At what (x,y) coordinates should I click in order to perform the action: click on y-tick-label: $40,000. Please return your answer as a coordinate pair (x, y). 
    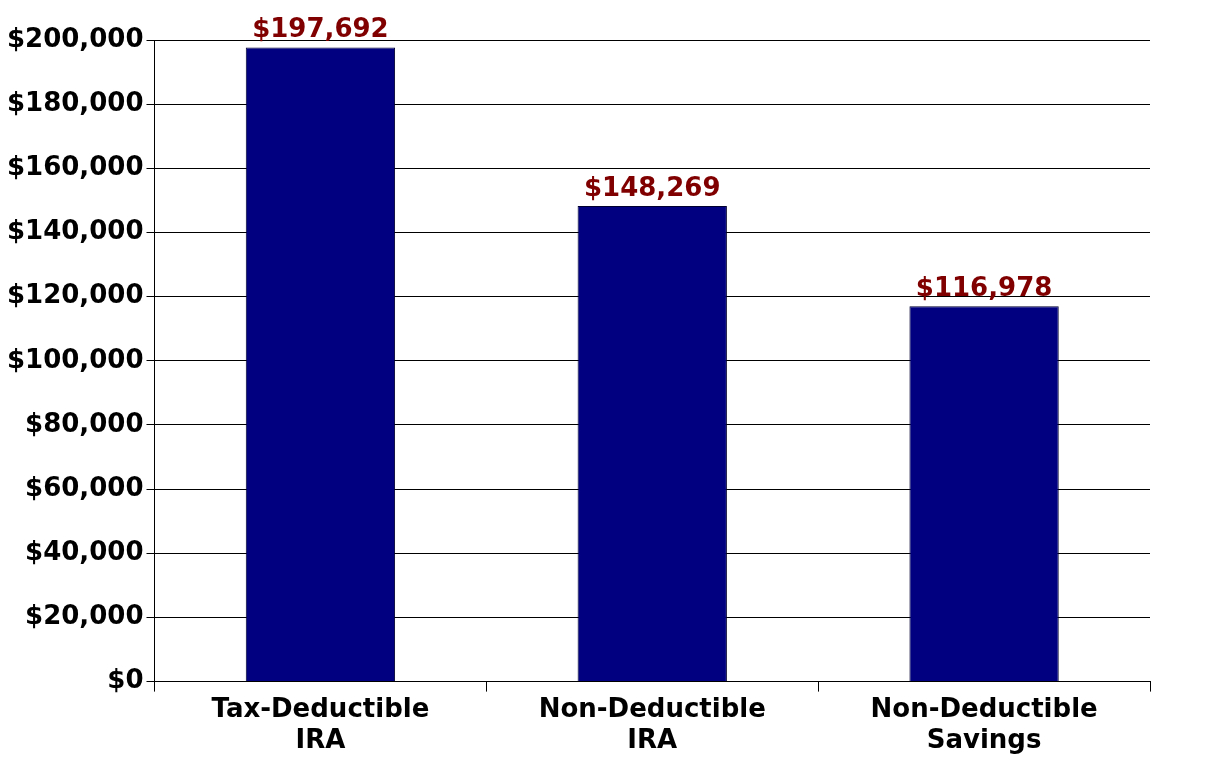
    Looking at the image, I should click on (84, 551).